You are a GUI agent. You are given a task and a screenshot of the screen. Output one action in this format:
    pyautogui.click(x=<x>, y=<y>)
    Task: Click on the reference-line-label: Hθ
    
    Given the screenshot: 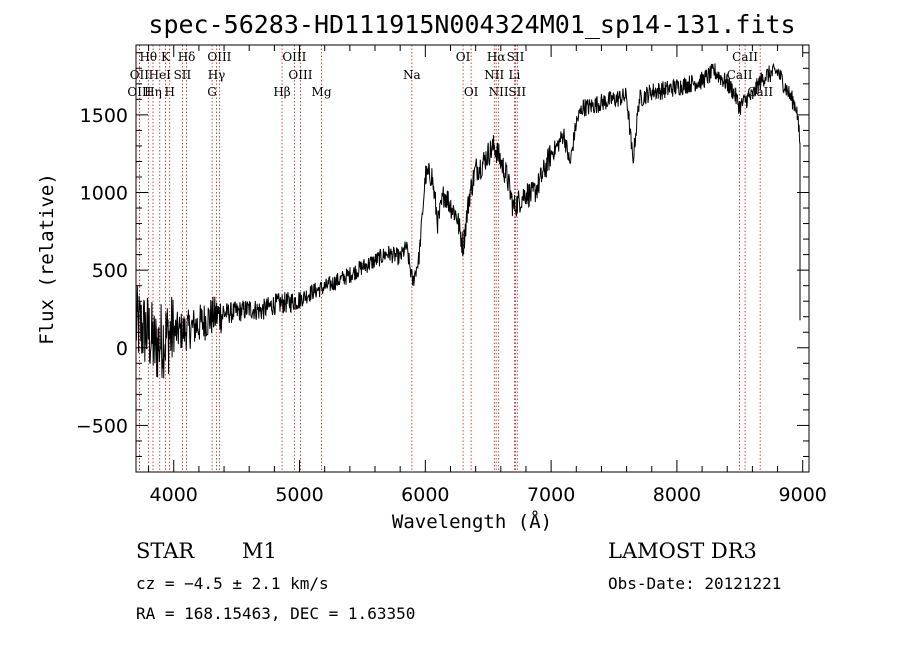 What is the action you would take?
    pyautogui.click(x=148, y=57)
    